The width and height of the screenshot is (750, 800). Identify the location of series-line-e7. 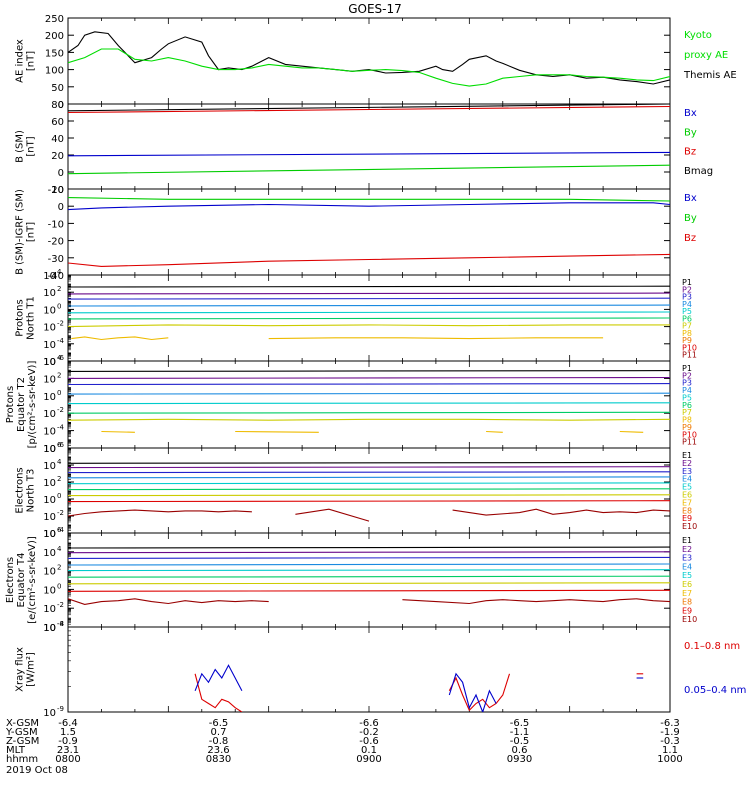
(369, 583).